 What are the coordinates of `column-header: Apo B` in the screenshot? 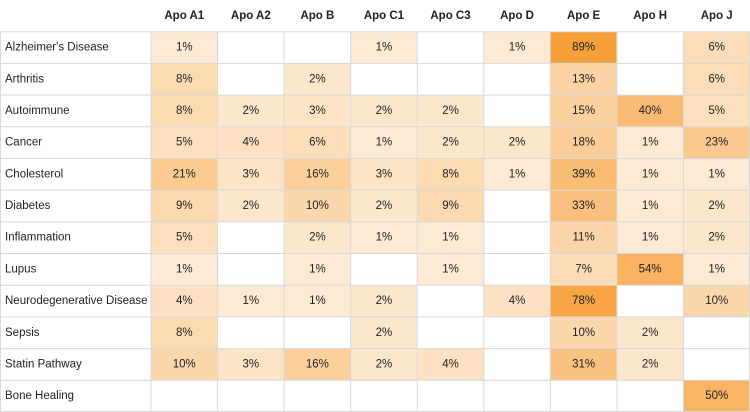 It's located at (317, 16).